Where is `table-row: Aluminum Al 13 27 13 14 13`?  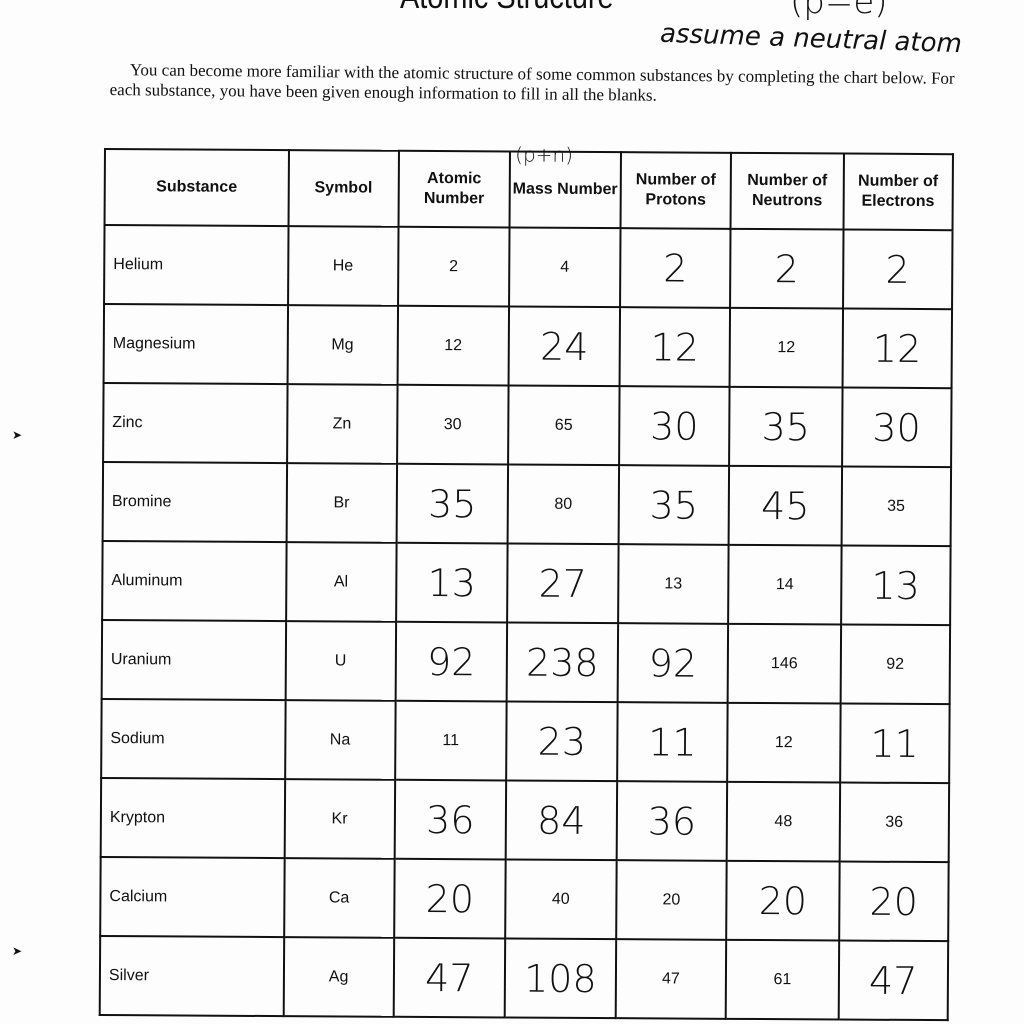 table-row: Aluminum Al 13 27 13 14 13 is located at coordinates (526, 583).